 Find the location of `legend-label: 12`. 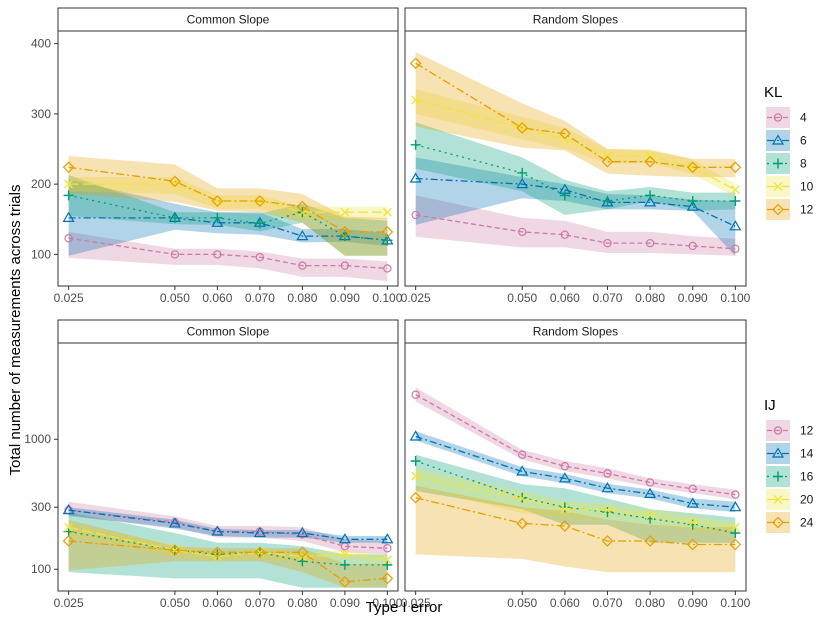

legend-label: 12 is located at coordinates (807, 431).